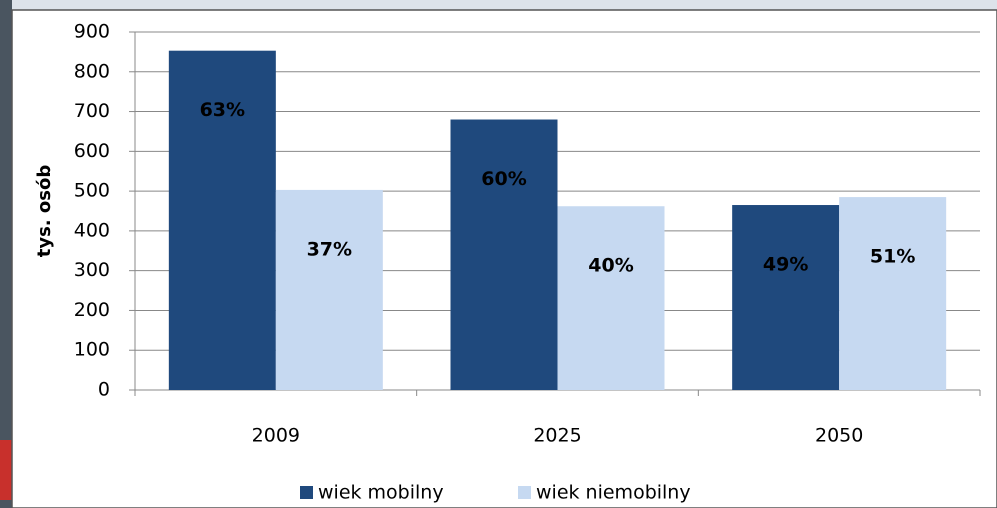  What do you see at coordinates (44, 211) in the screenshot?
I see `y-axis-label: tys. osób` at bounding box center [44, 211].